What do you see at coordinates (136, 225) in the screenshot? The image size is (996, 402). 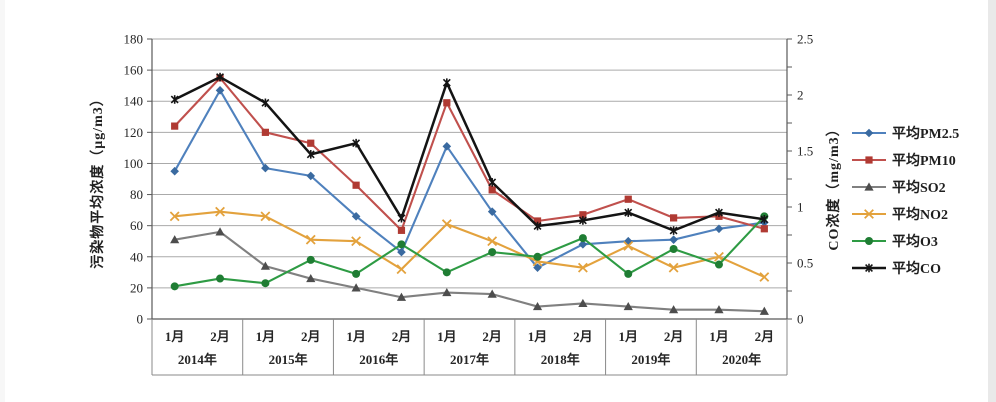 I see `left-axis-tick-label: 60` at bounding box center [136, 225].